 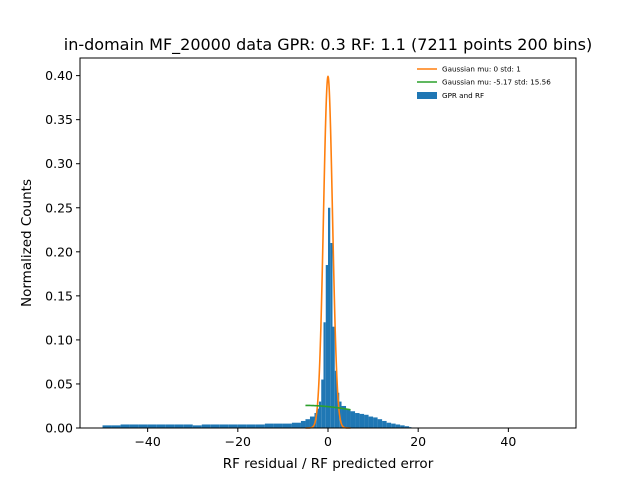 I want to click on x-axis-label: RF residual / RF predicted error, so click(x=328, y=464).